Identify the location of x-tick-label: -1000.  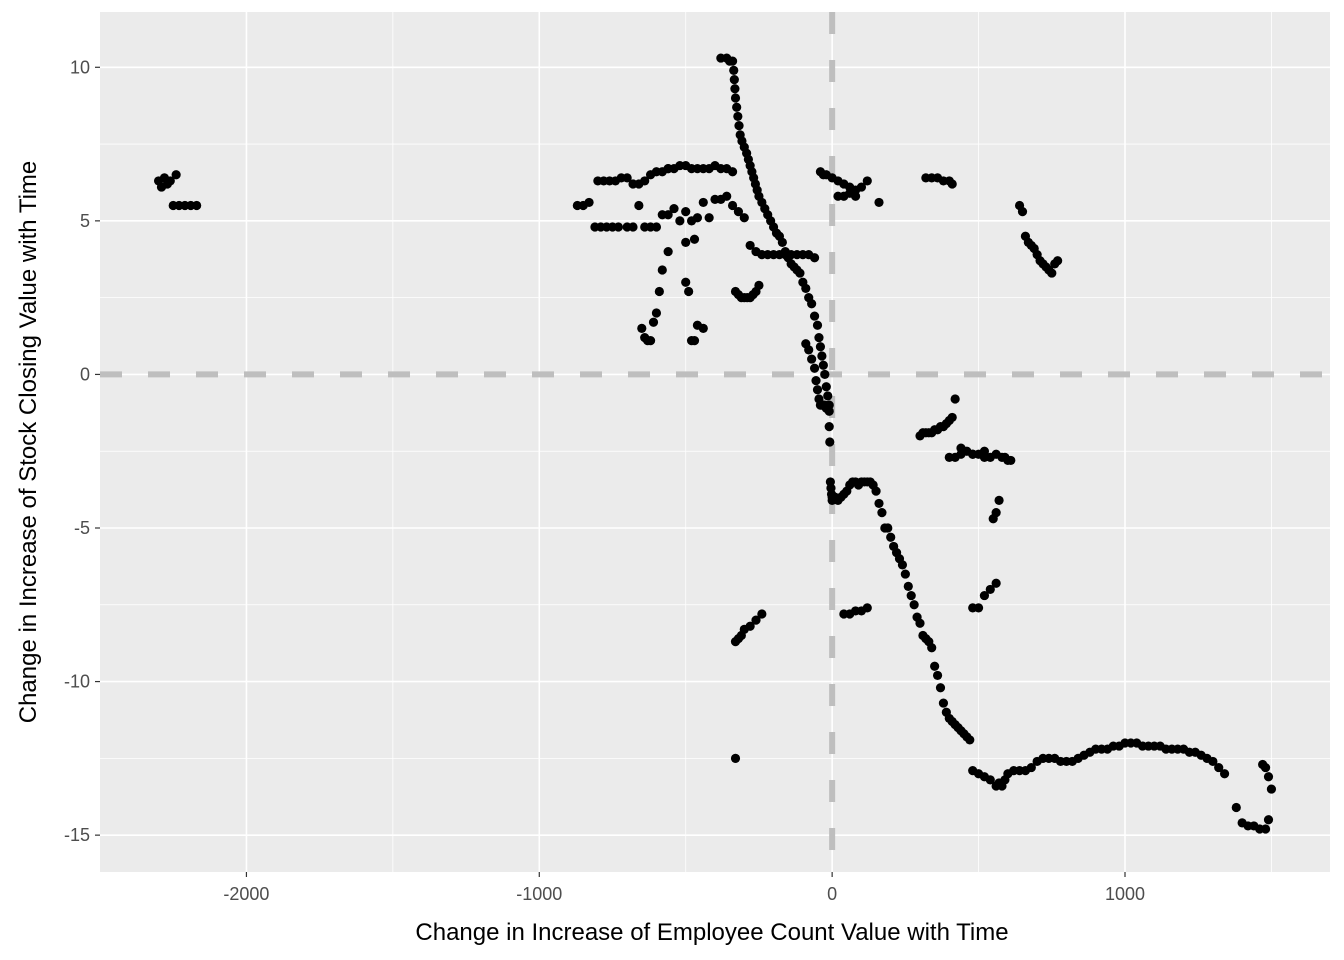
(539, 894).